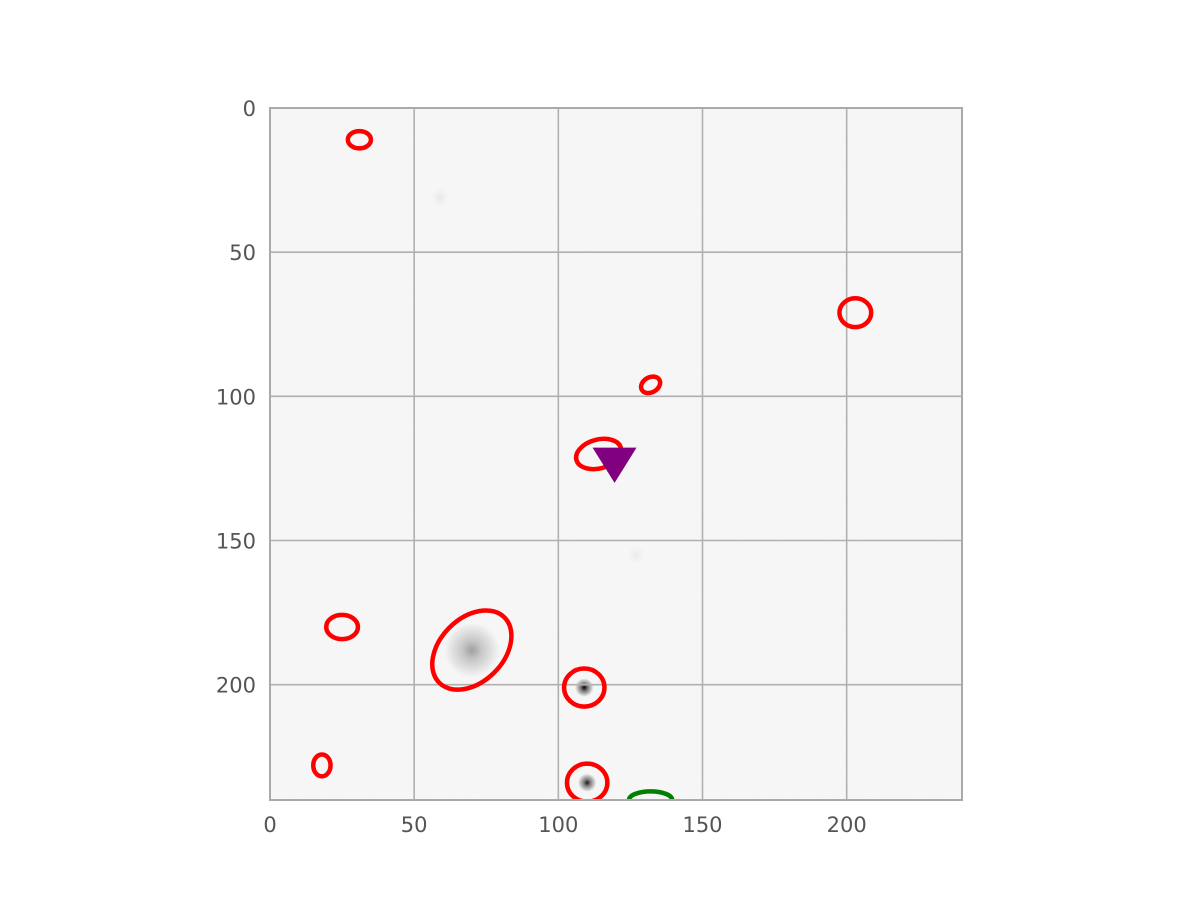 This screenshot has width=1200, height=900. What do you see at coordinates (236, 686) in the screenshot?
I see `y-tick-label: 200` at bounding box center [236, 686].